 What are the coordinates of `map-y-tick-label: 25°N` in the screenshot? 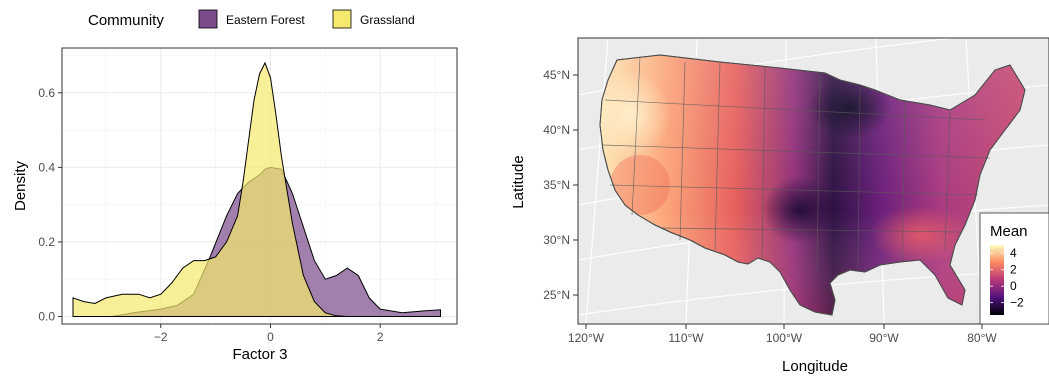 It's located at (556, 295).